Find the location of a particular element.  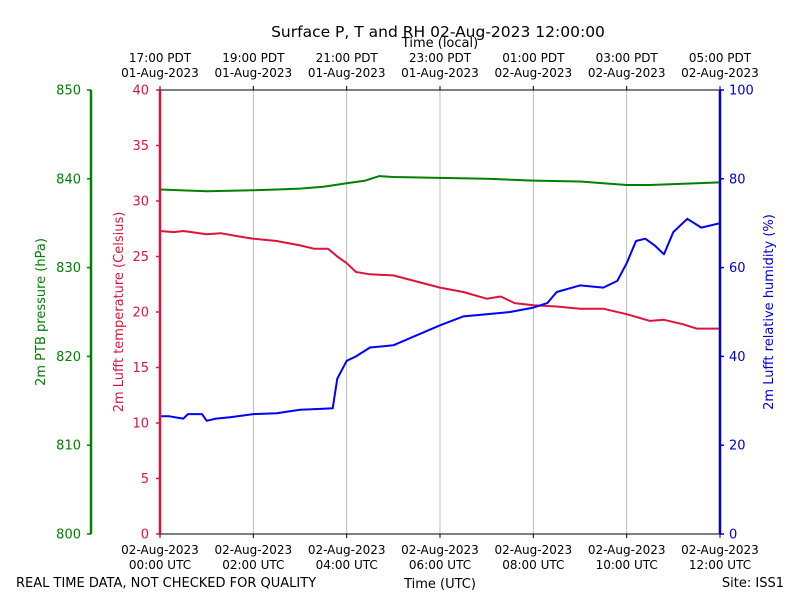

pressure-tick-label: 830 is located at coordinates (68, 268).